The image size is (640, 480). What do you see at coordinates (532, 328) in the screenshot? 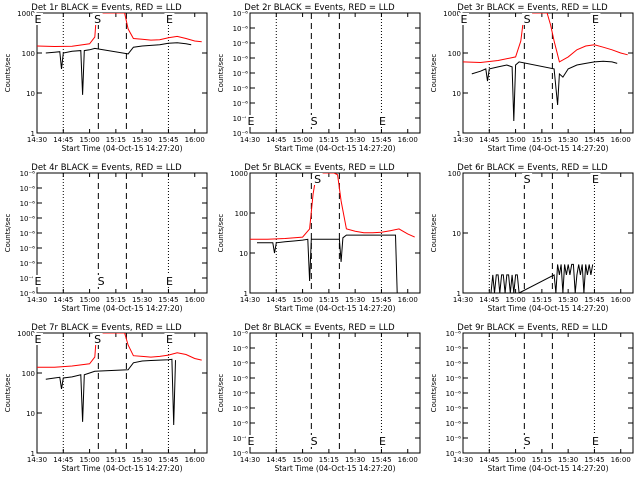
I see `chart-title: Det 9r BLACK = Events, RED = LLD` at bounding box center [532, 328].